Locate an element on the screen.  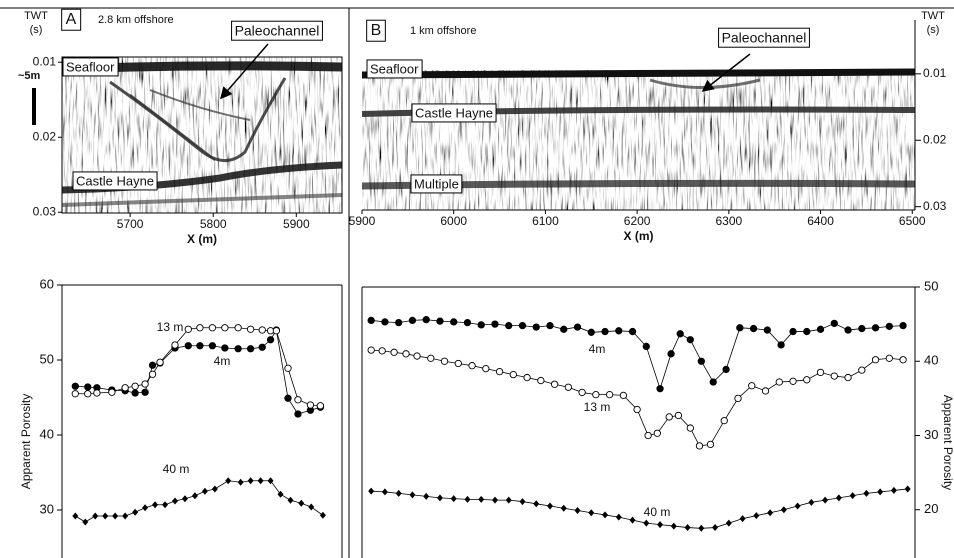
series-label: 4m is located at coordinates (222, 361).